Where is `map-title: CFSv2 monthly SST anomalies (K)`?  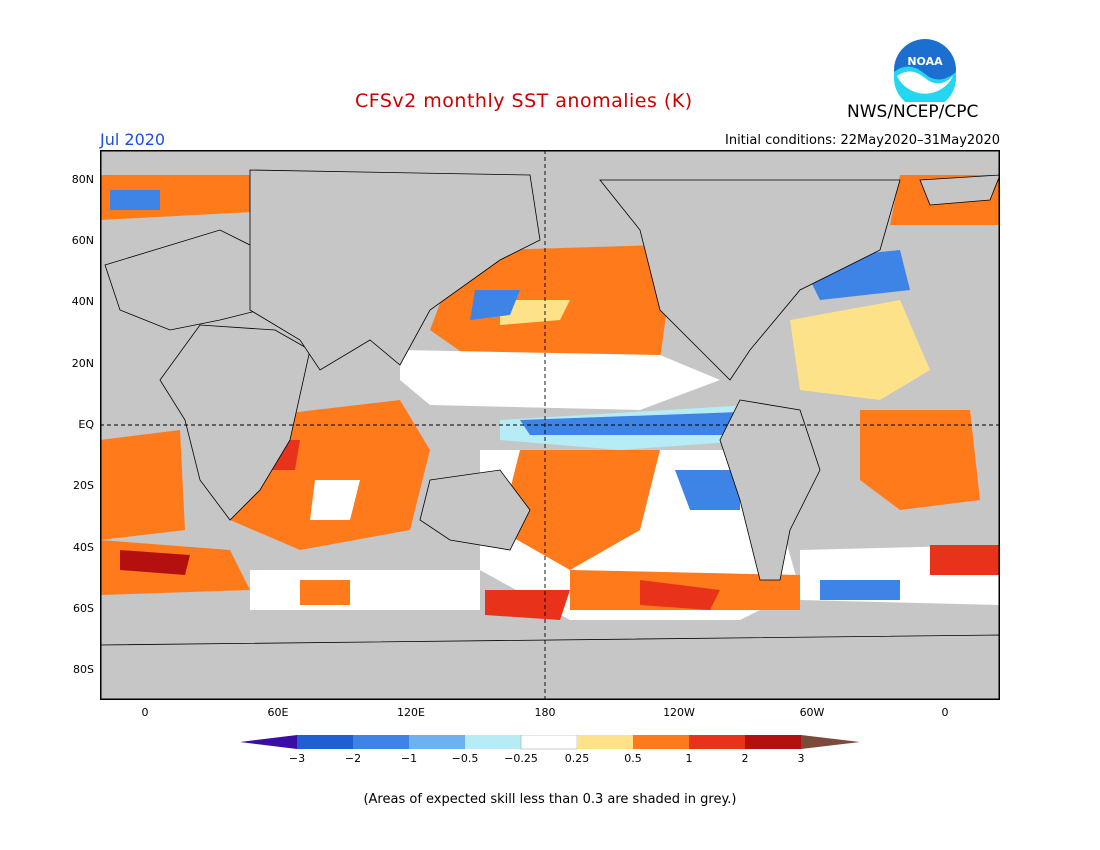 map-title: CFSv2 monthly SST anomalies (K) is located at coordinates (524, 101).